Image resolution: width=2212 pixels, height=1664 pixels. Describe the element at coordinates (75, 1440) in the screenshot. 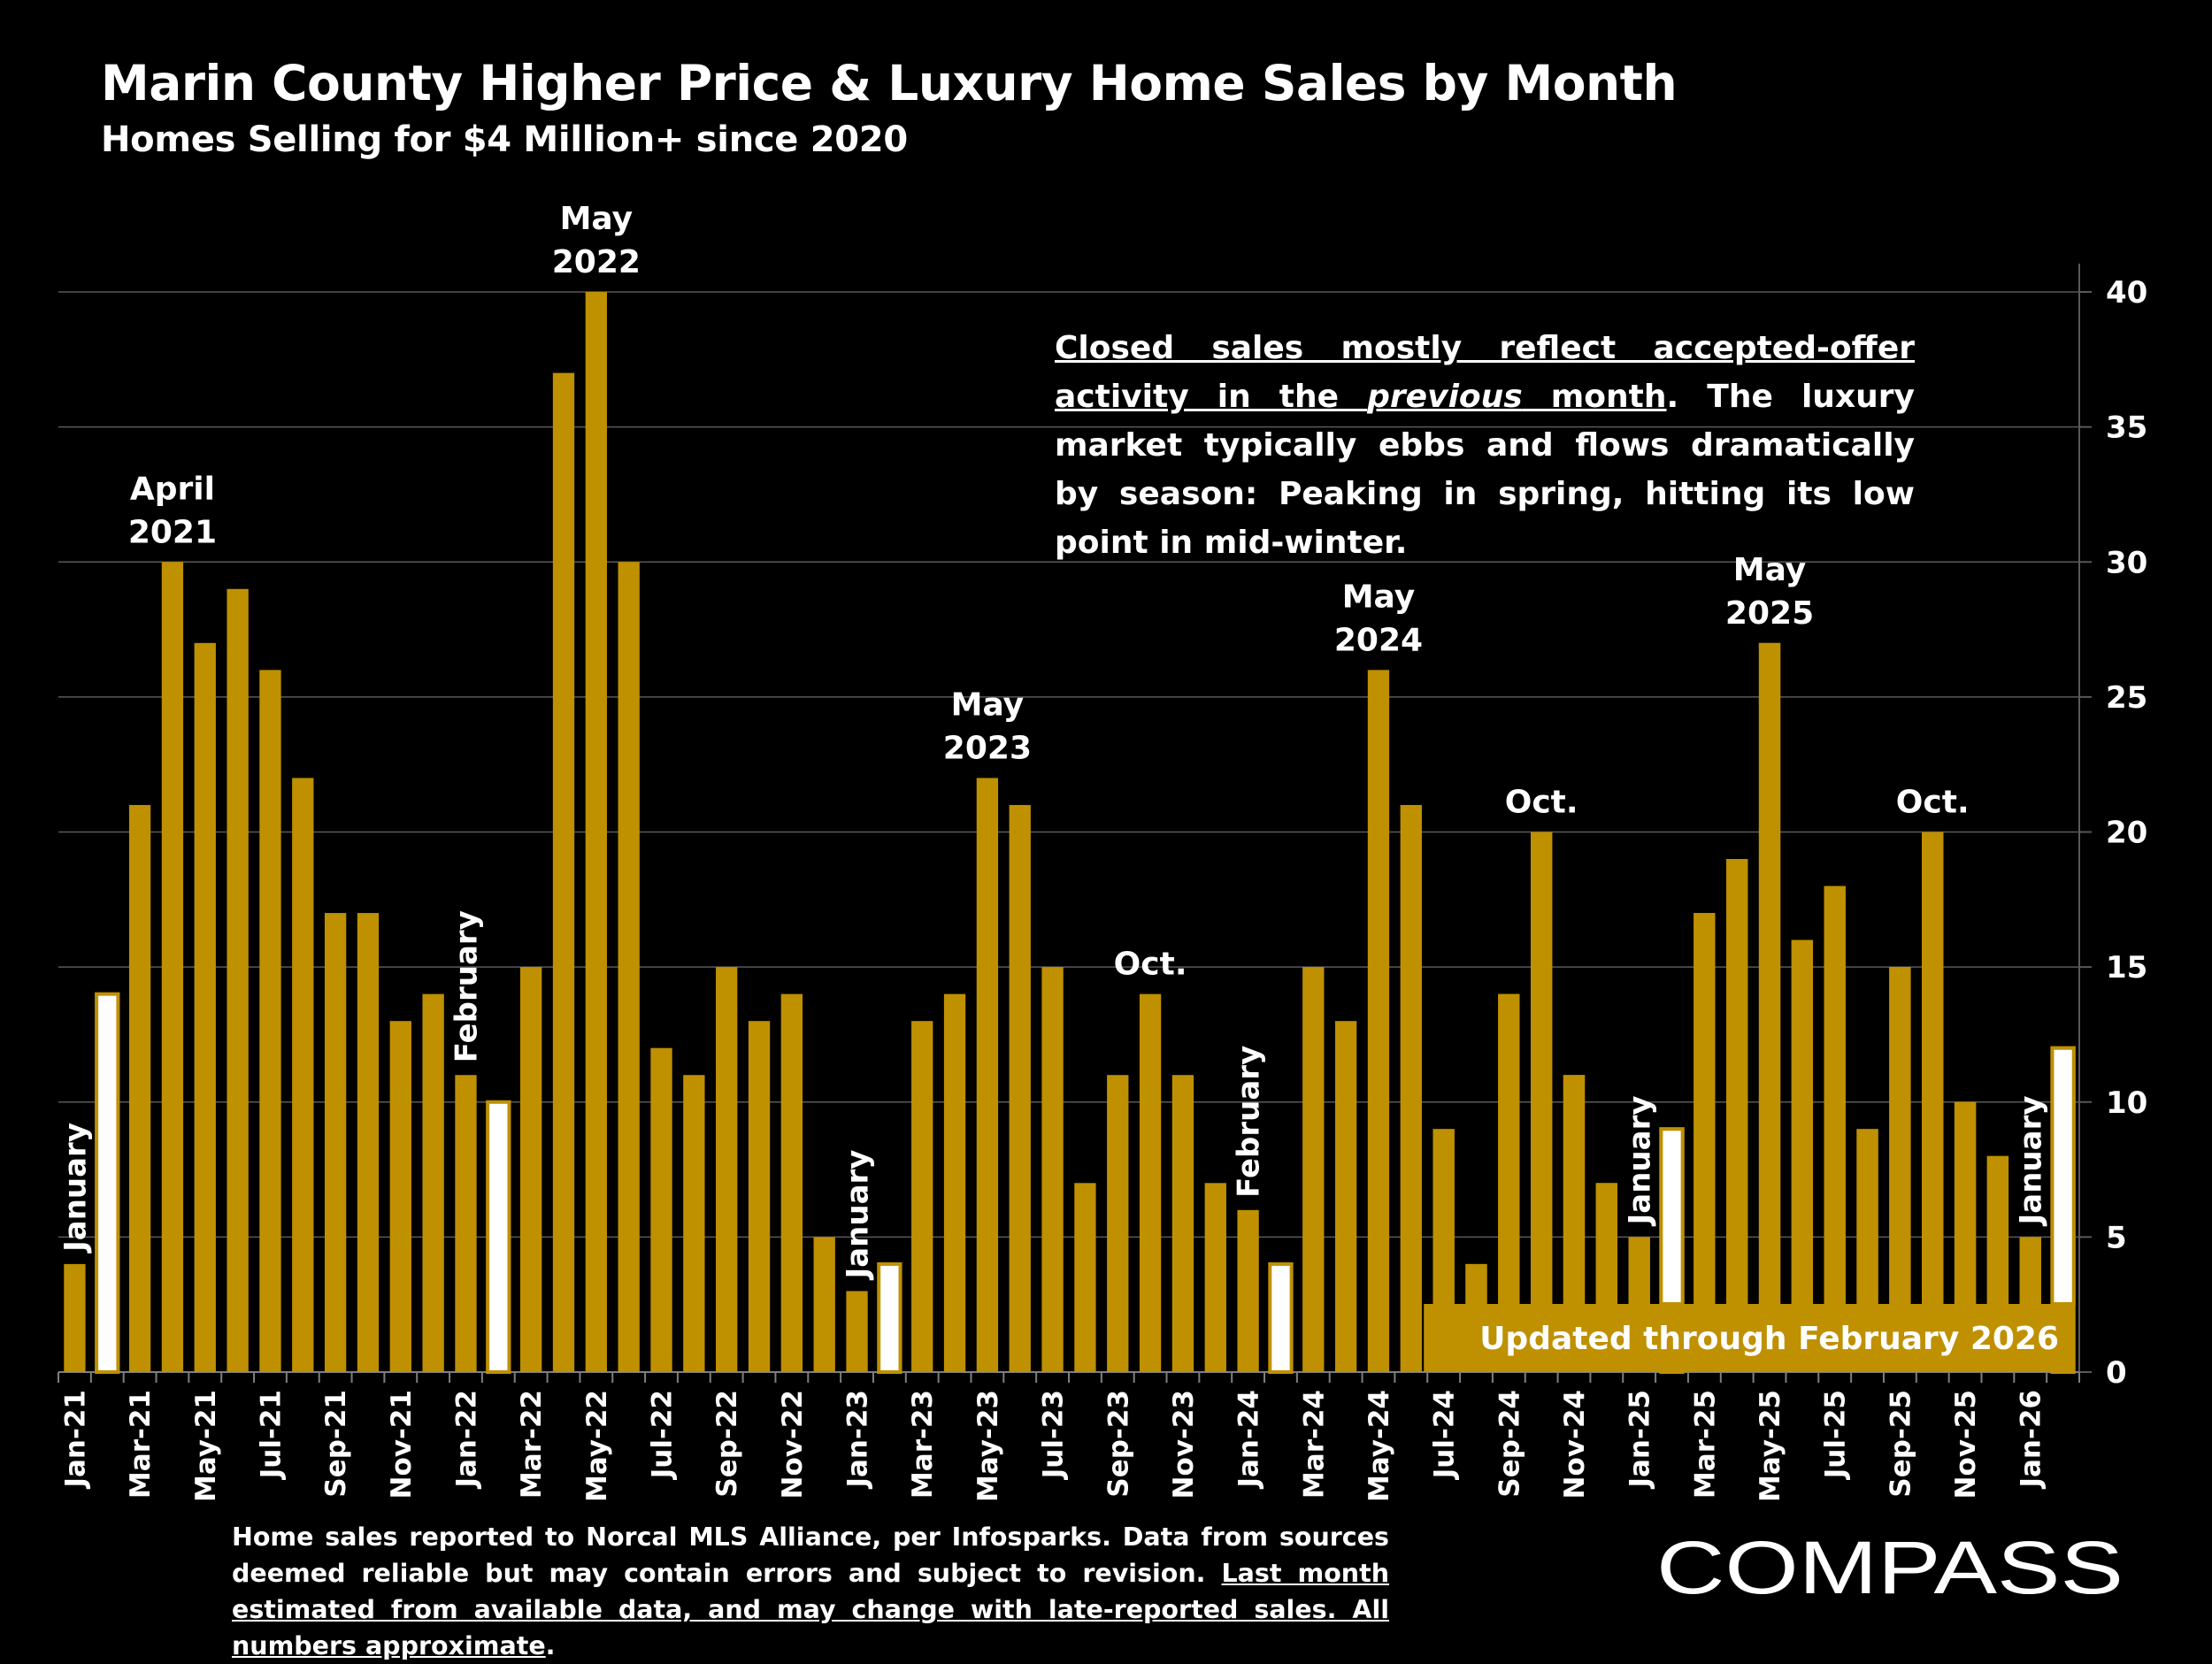

I see `x-tick-label: Jan-21` at that location.